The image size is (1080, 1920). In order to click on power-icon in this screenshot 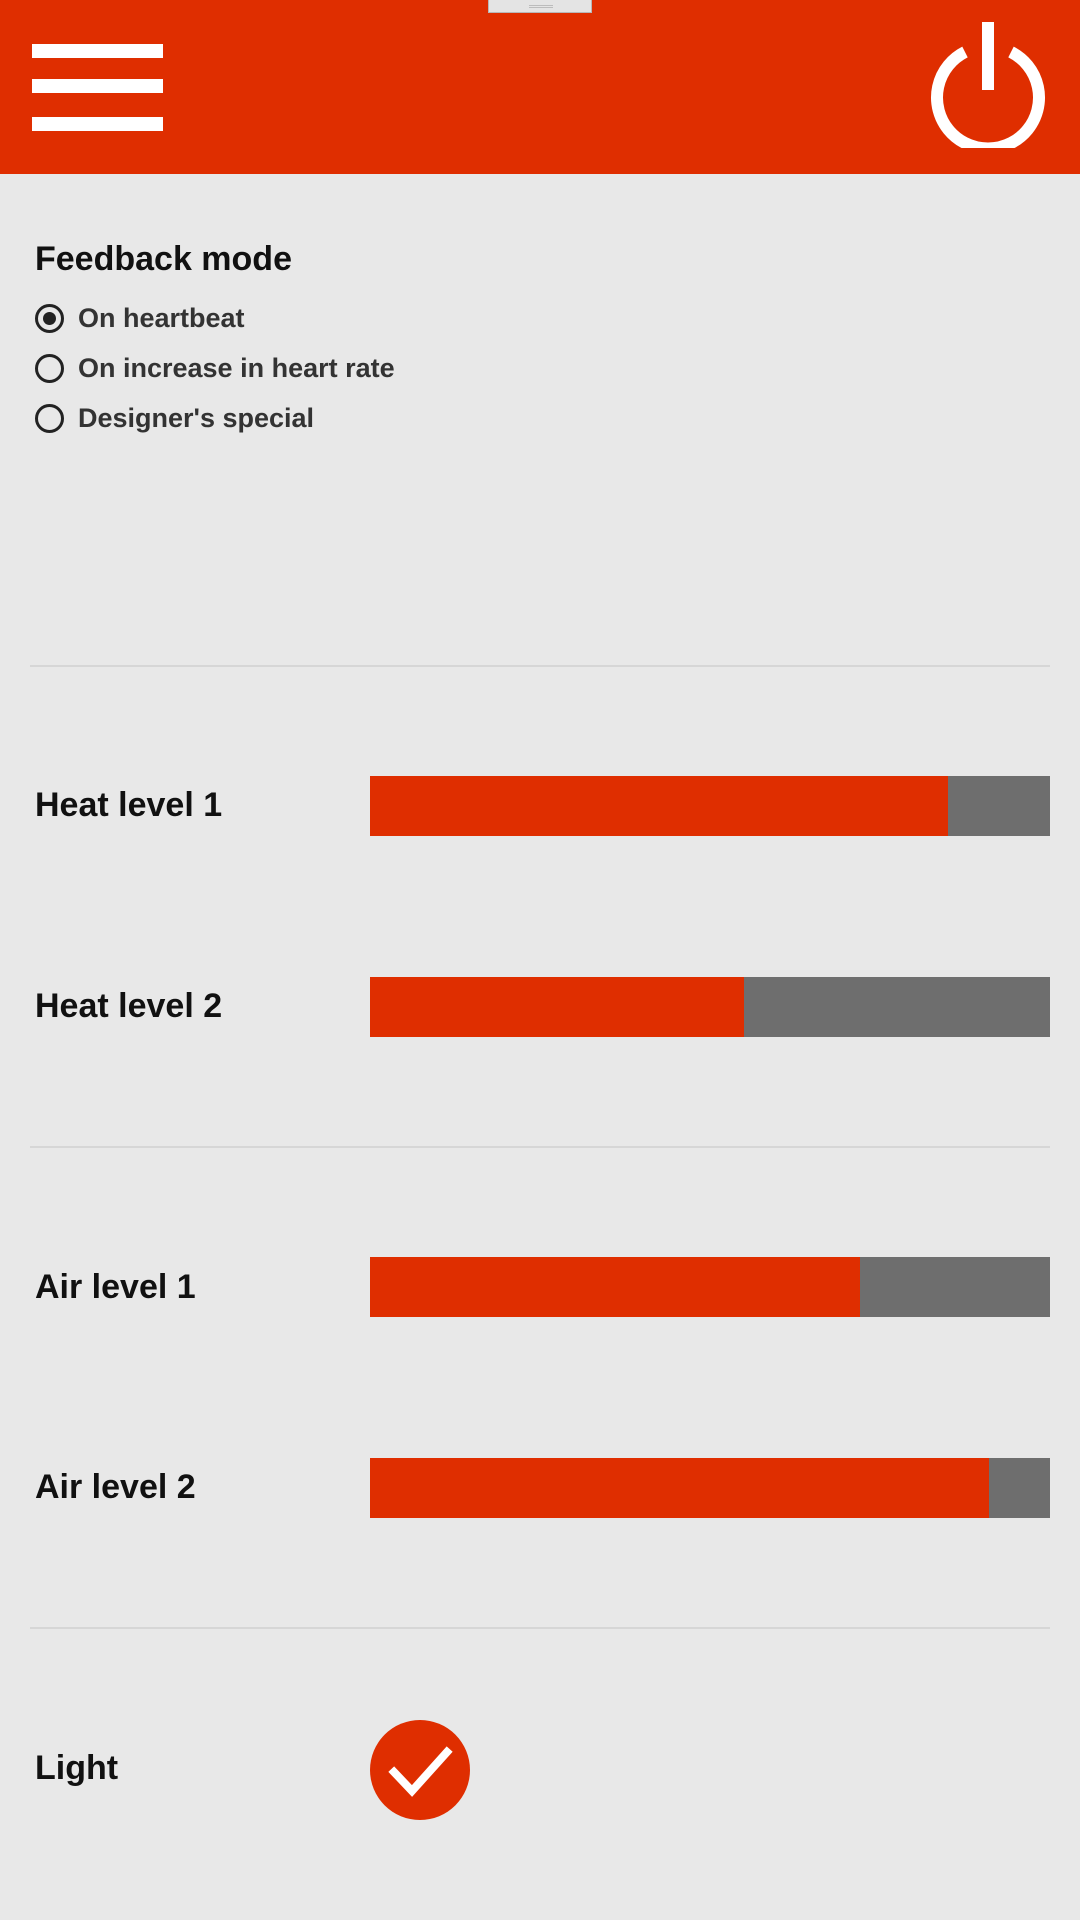, I will do `click(988, 88)`.